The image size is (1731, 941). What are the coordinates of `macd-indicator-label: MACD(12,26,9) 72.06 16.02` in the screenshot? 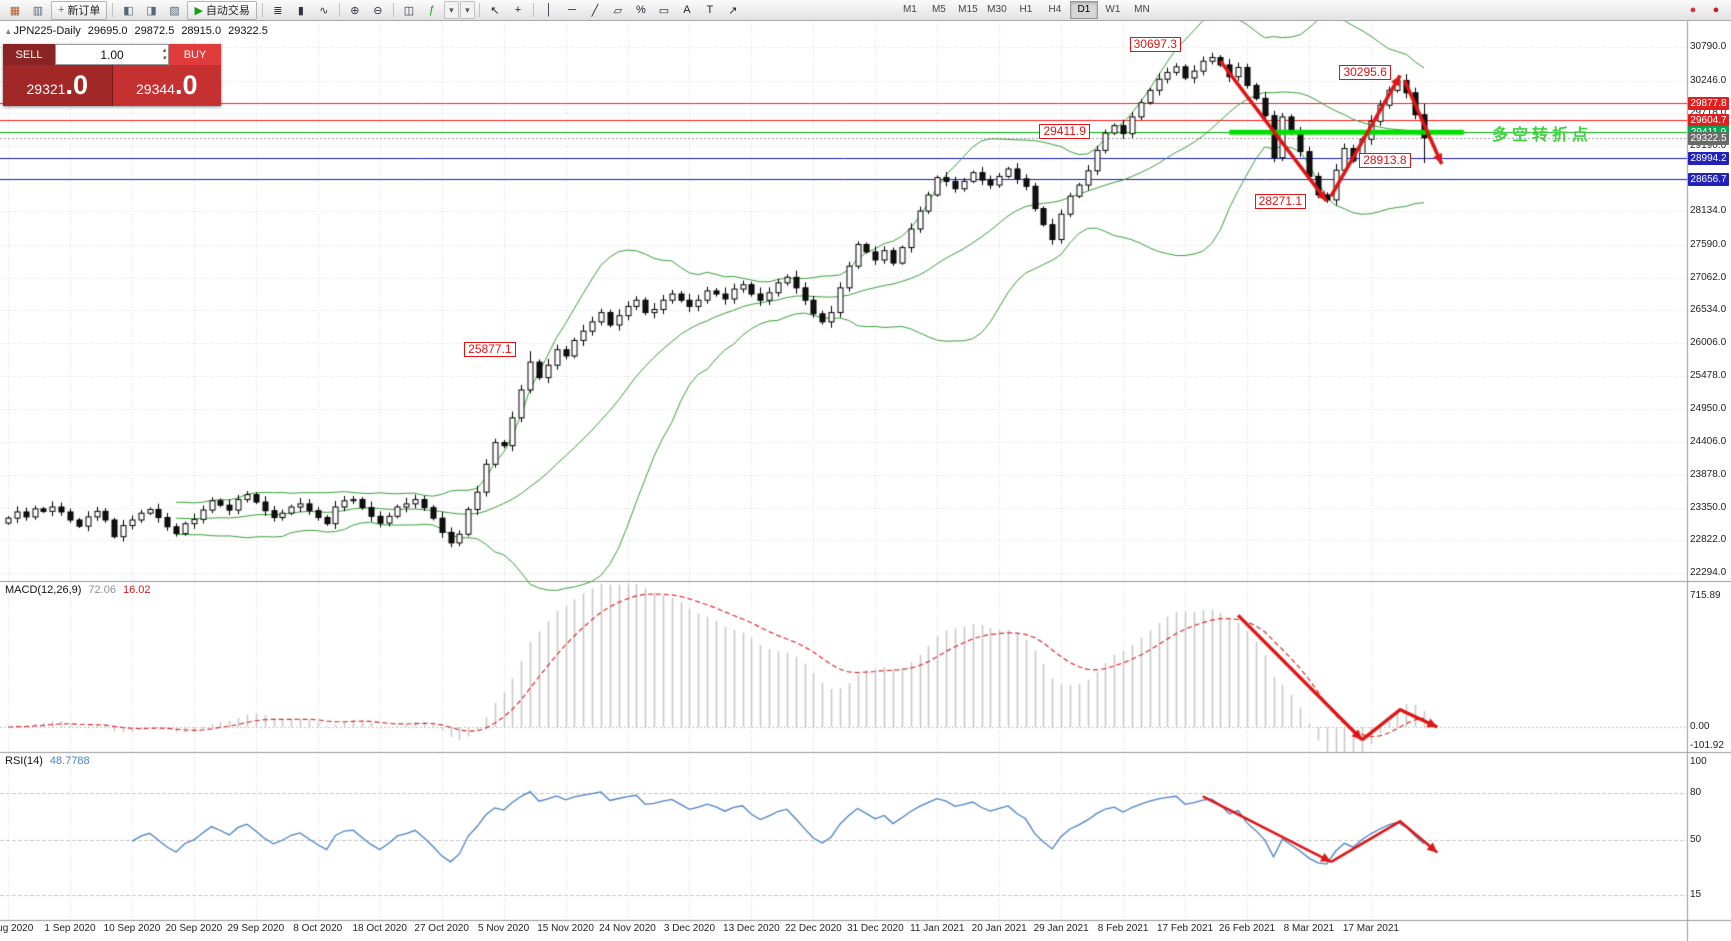 It's located at (81, 590).